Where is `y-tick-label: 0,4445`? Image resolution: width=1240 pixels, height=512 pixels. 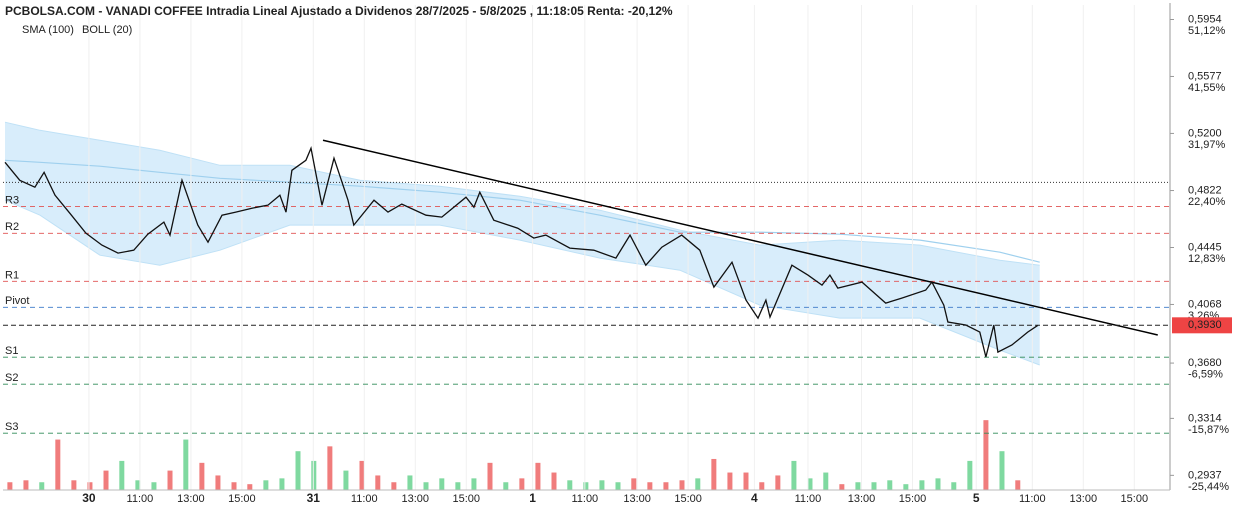
y-tick-label: 0,4445 is located at coordinates (1205, 247).